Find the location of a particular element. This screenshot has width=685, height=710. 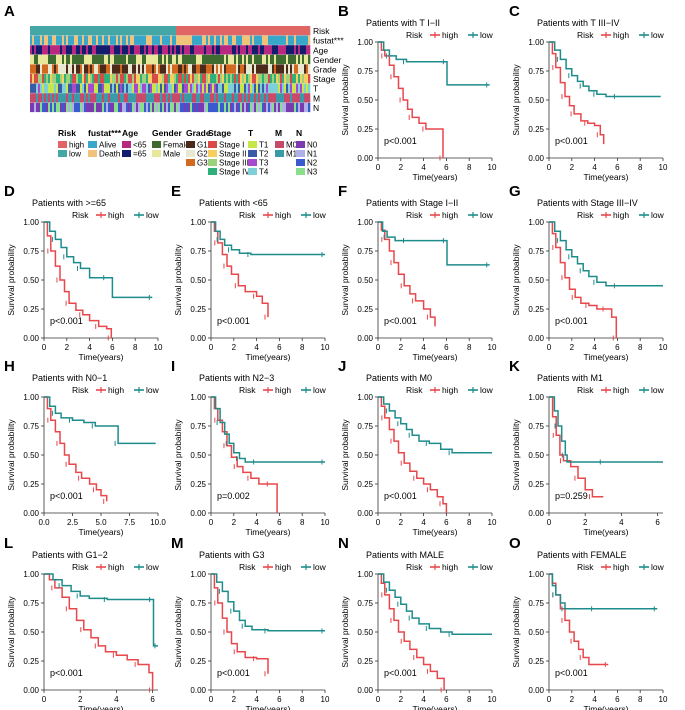

x-tick-label: 0 is located at coordinates (211, 522).